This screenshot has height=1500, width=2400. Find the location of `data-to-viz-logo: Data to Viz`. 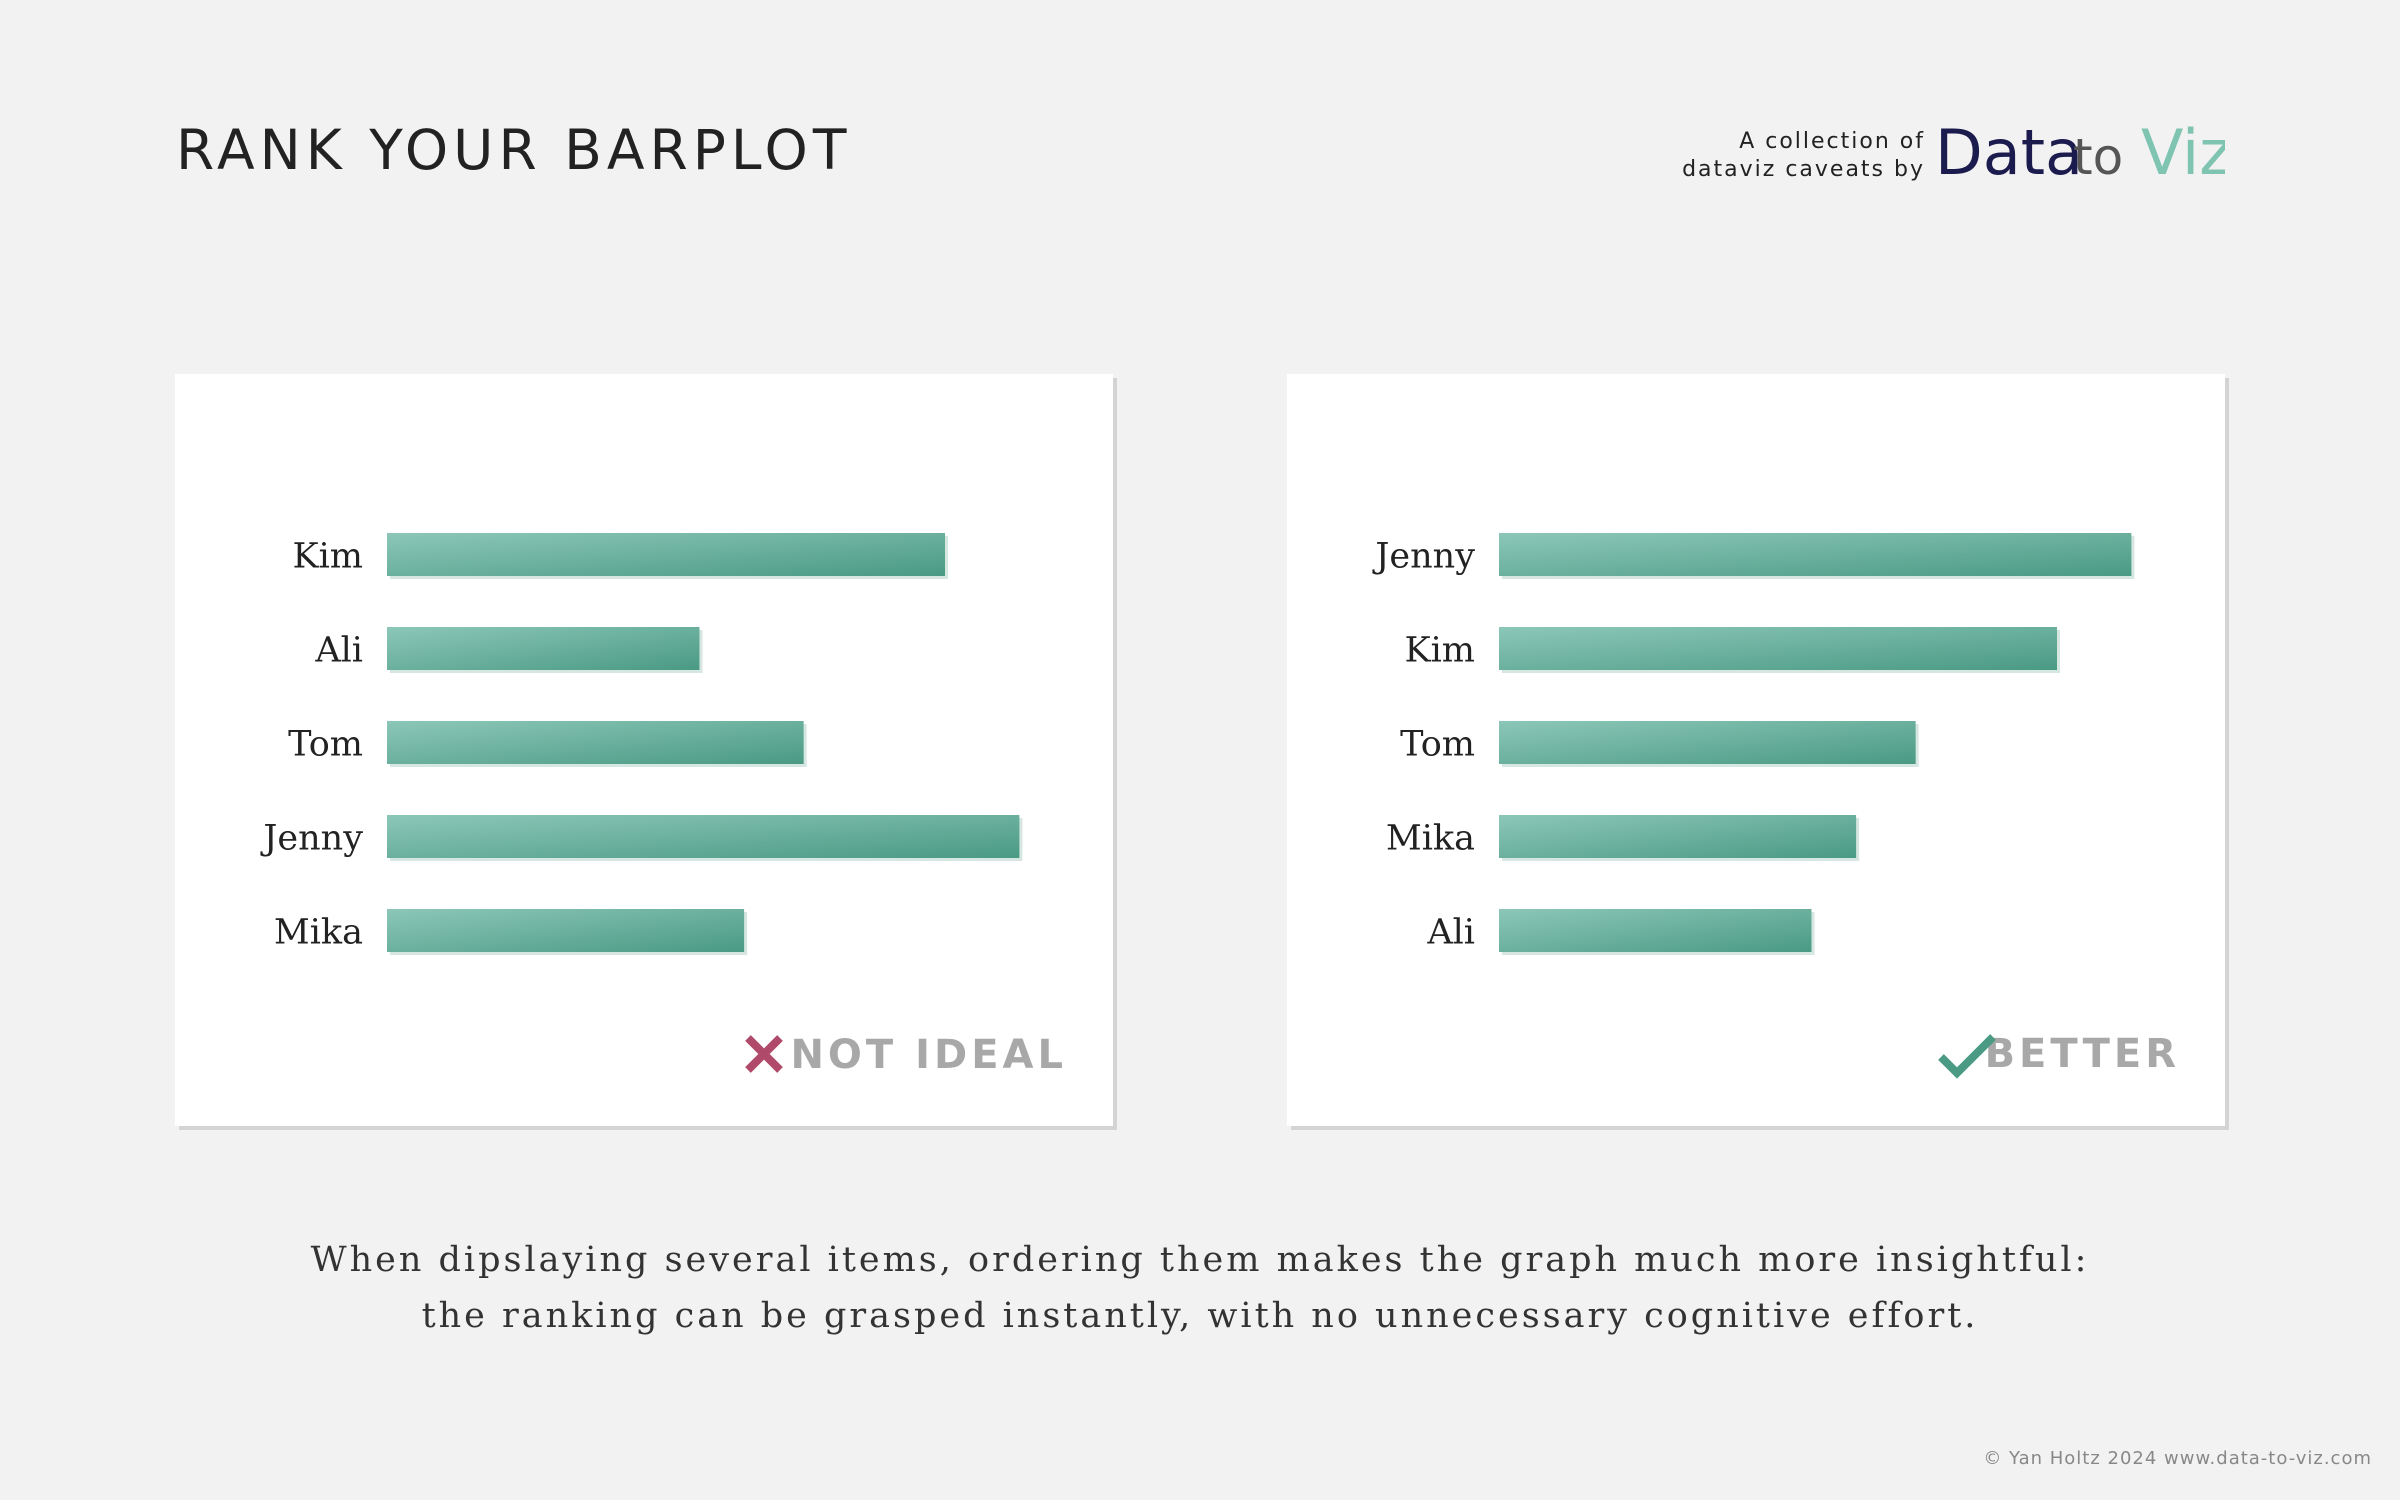

data-to-viz-logo: Data to Viz is located at coordinates (2080, 152).